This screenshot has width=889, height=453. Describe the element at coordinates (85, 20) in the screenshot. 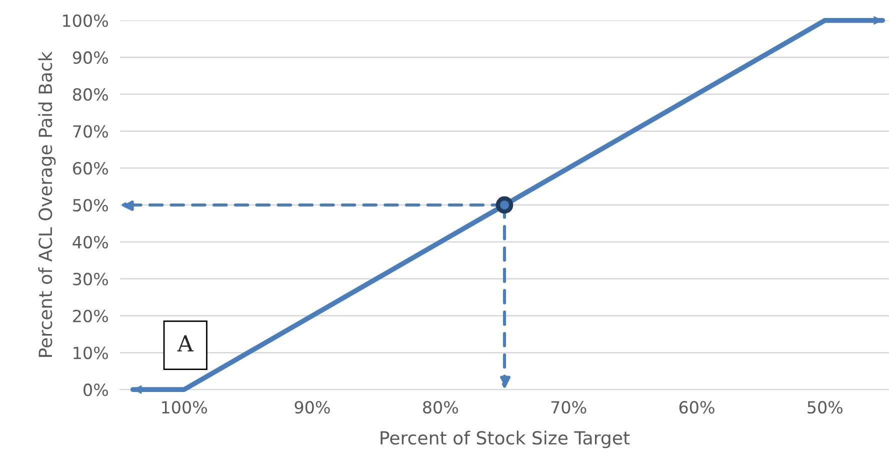

I see `y-tick-label: 100%` at that location.